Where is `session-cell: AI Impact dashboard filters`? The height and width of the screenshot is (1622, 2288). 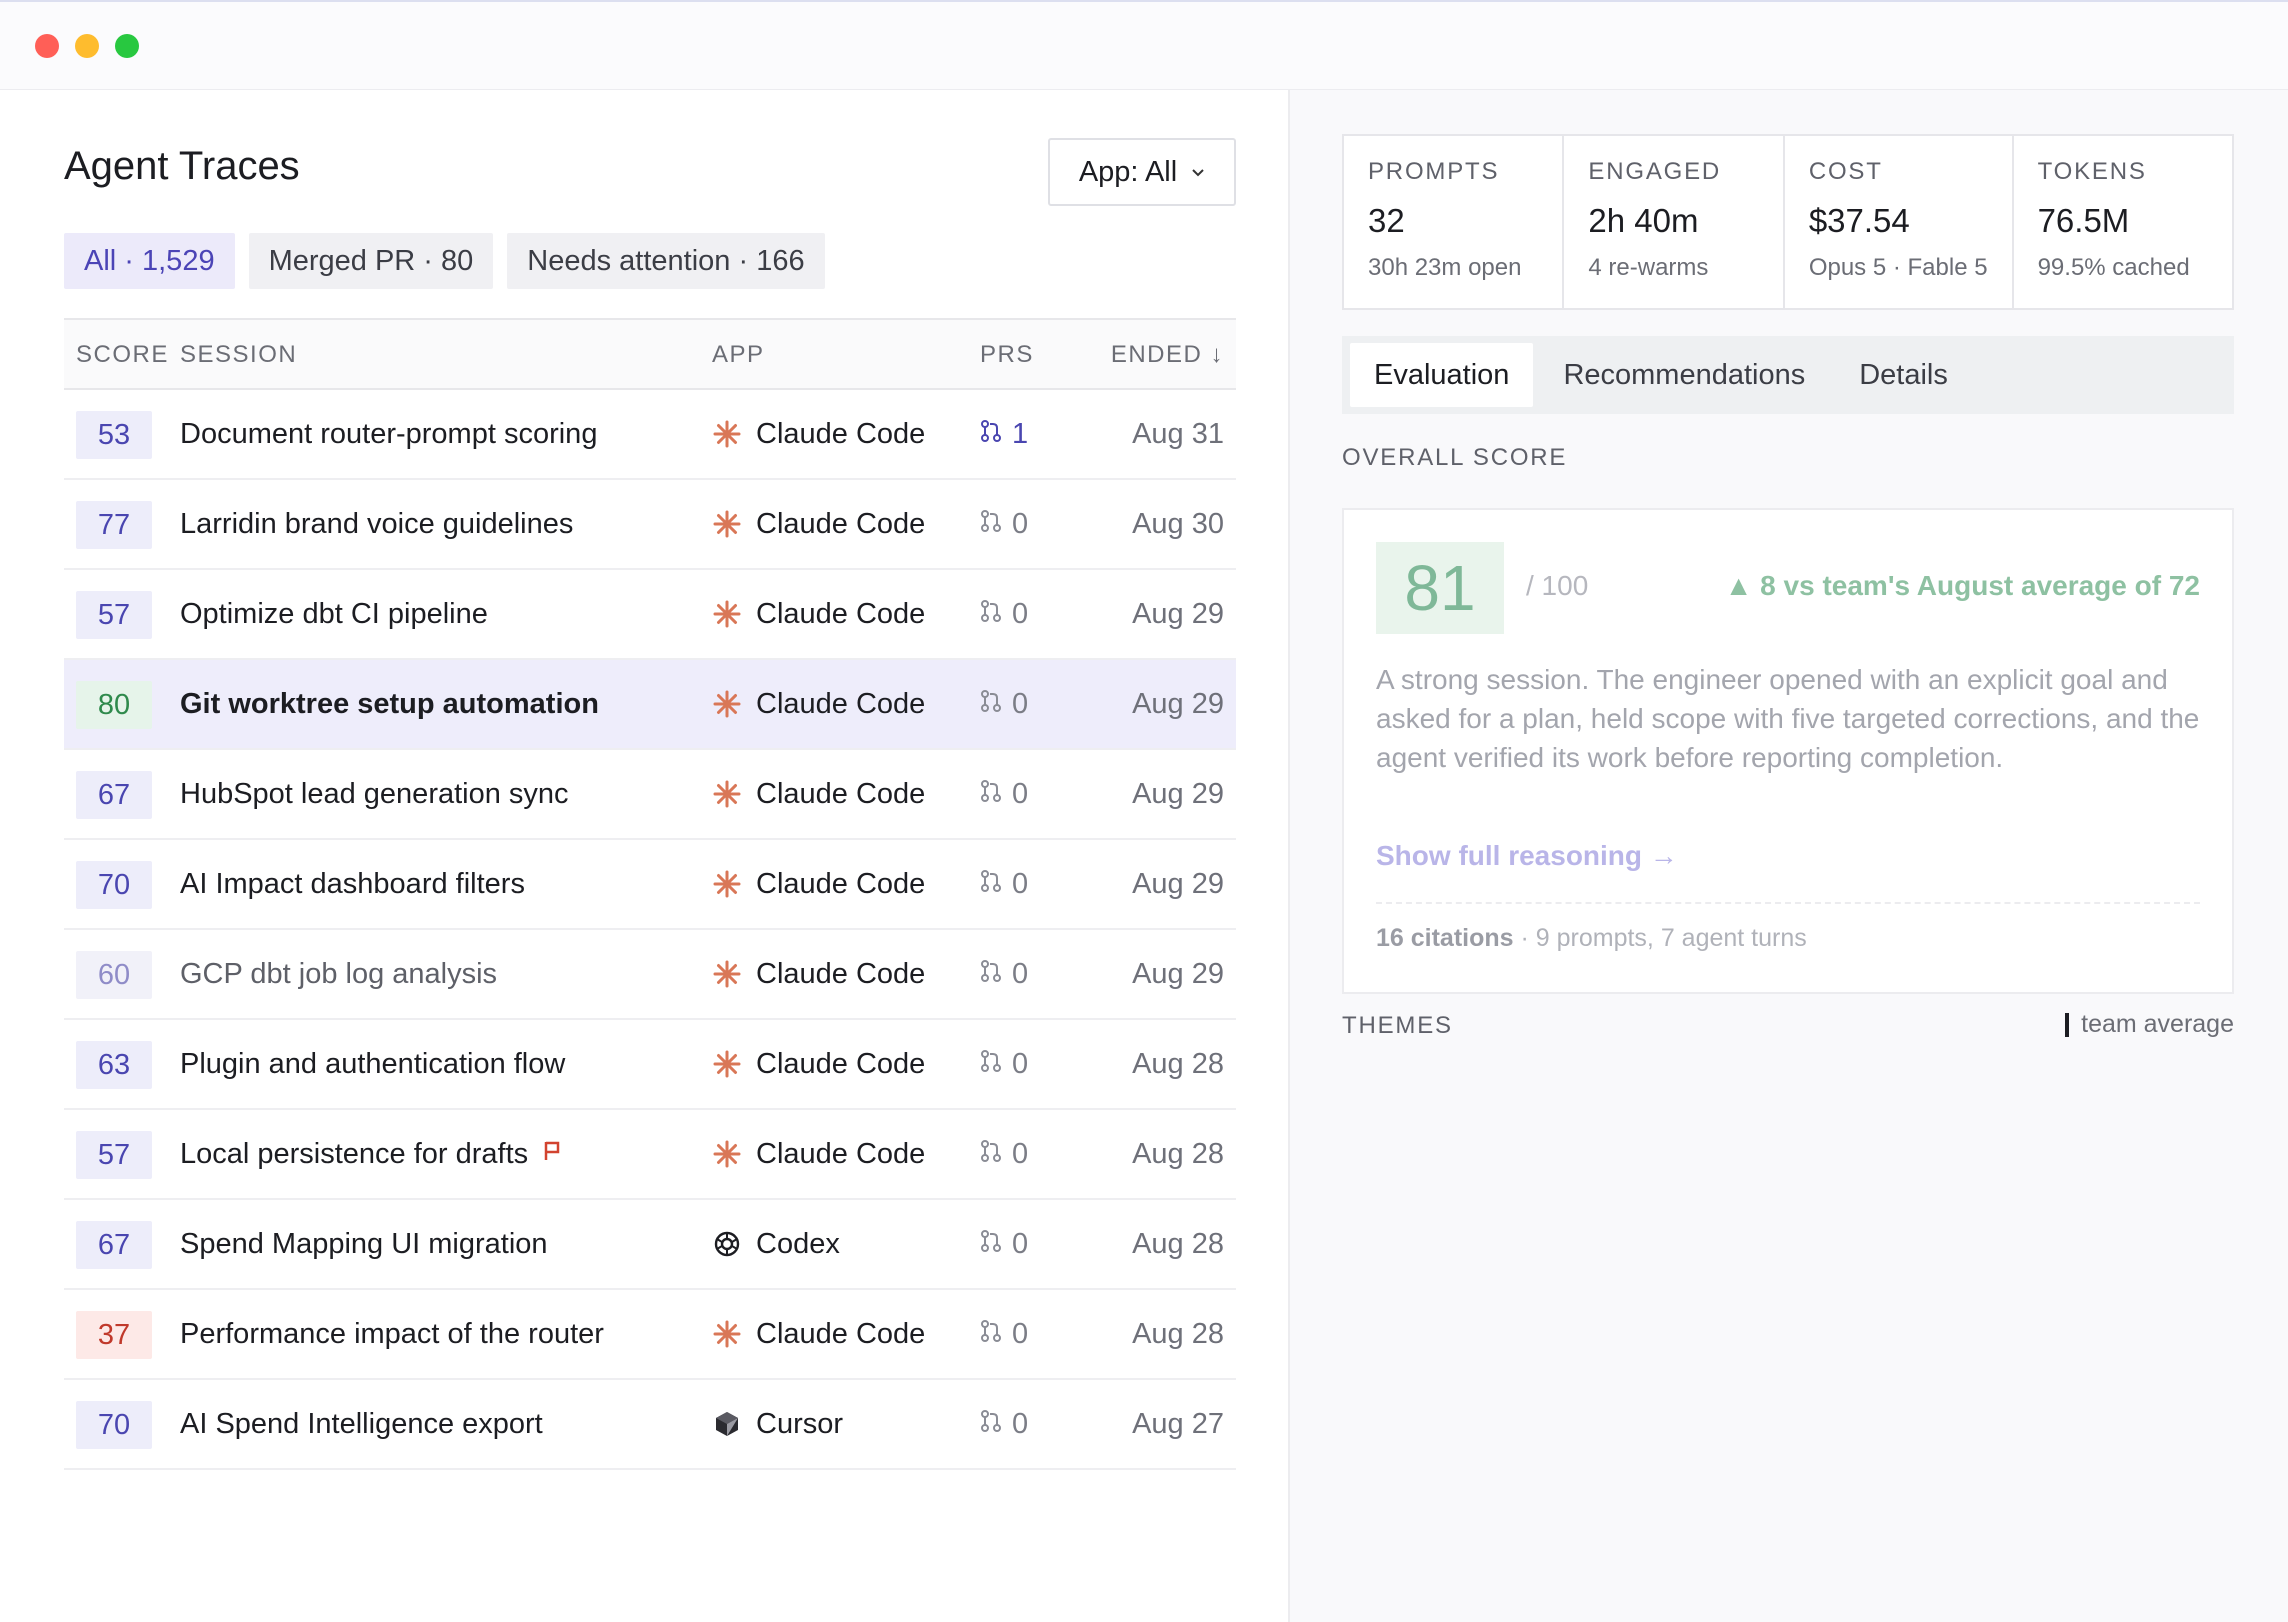
session-cell: AI Impact dashboard filters is located at coordinates (352, 884).